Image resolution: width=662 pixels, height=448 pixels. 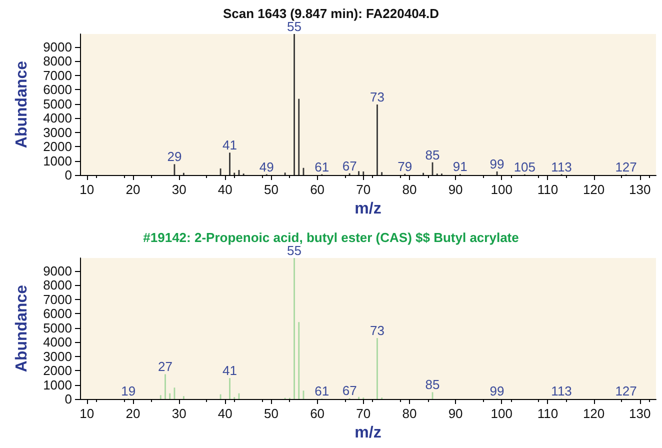 I want to click on annotation: 19, so click(x=128, y=391).